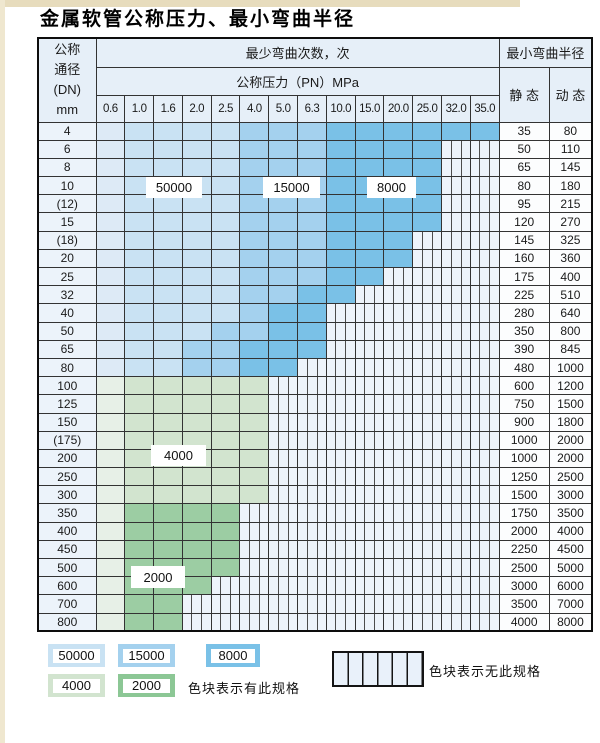 Image resolution: width=600 pixels, height=743 pixels. I want to click on dn-value: 250, so click(67, 477).